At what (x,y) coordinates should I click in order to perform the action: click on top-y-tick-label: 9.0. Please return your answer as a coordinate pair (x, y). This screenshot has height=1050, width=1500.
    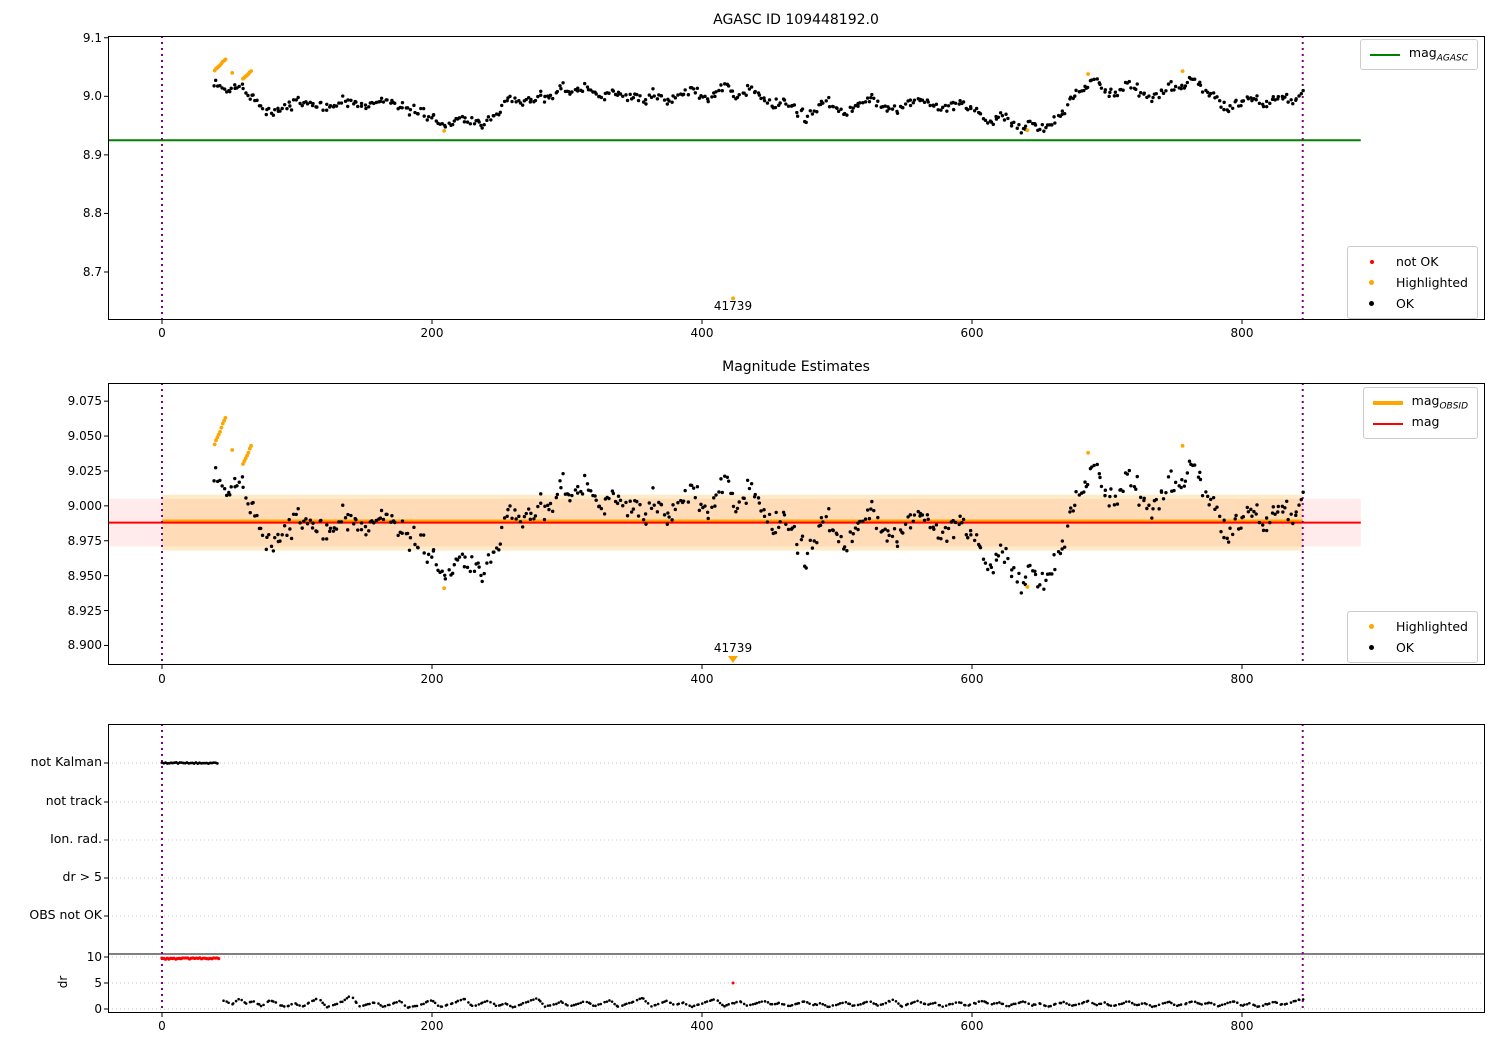
    Looking at the image, I should click on (92, 96).